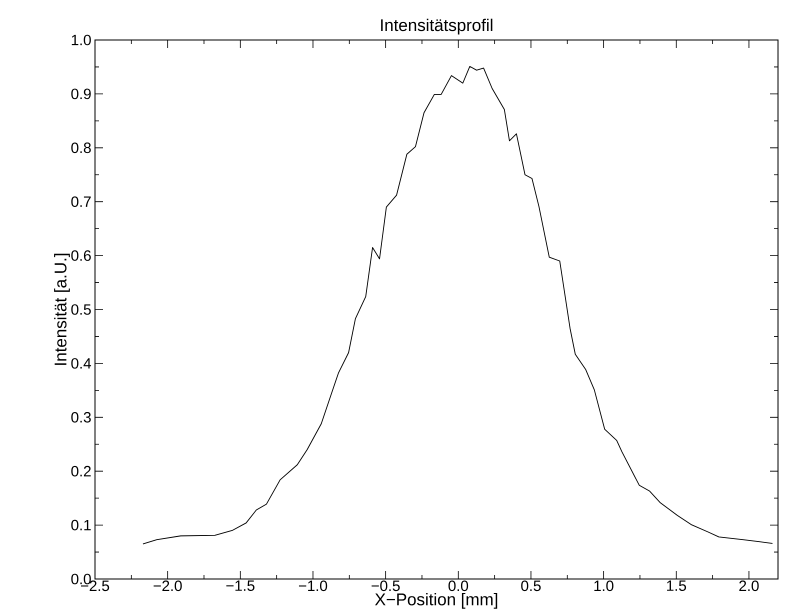 This screenshot has width=808, height=611. I want to click on x-tick-label: 1.0, so click(604, 586).